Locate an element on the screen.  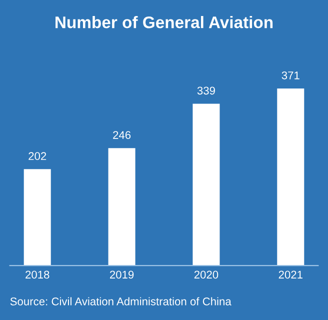
source-note: Source: Civil Aviation Administration of China is located at coordinates (121, 301).